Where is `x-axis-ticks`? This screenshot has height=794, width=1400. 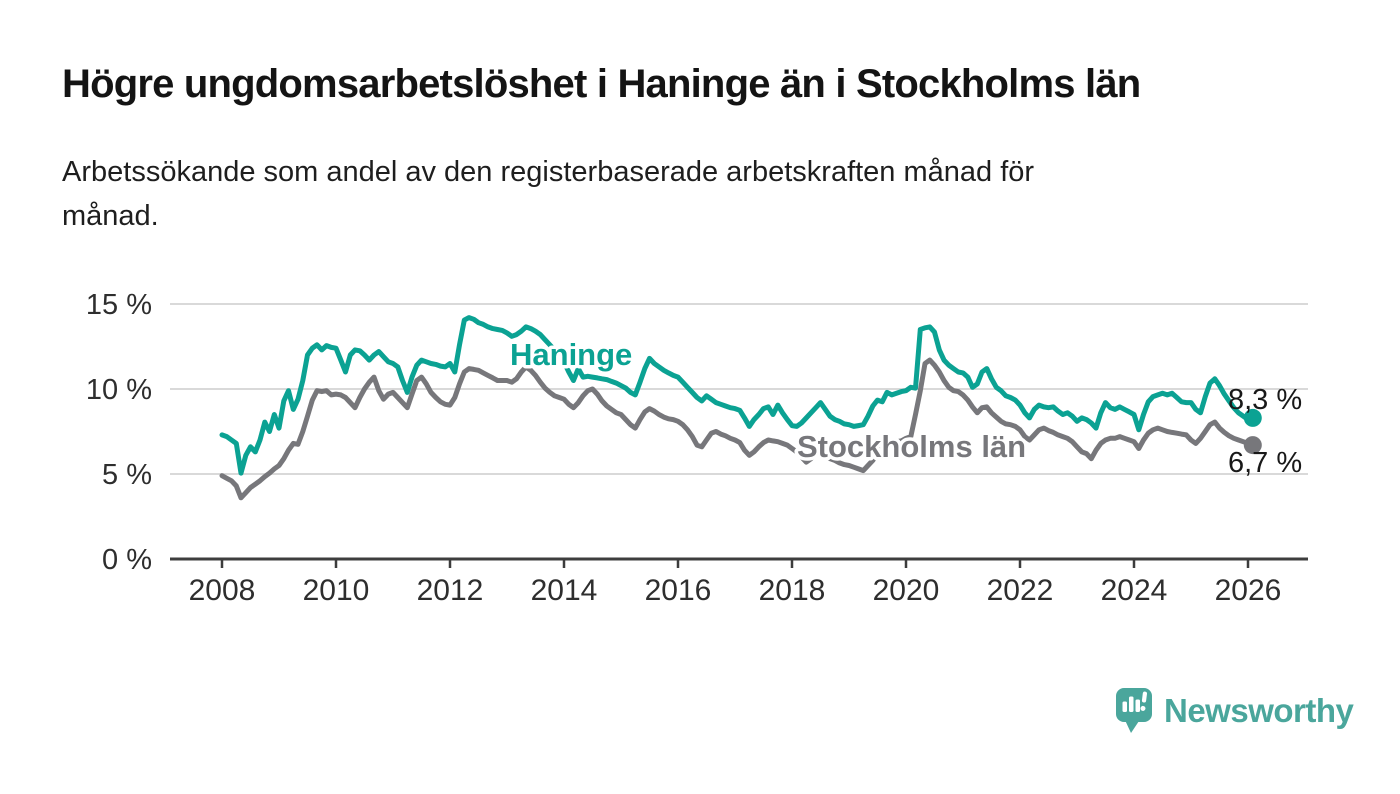
x-axis-ticks is located at coordinates (735, 563).